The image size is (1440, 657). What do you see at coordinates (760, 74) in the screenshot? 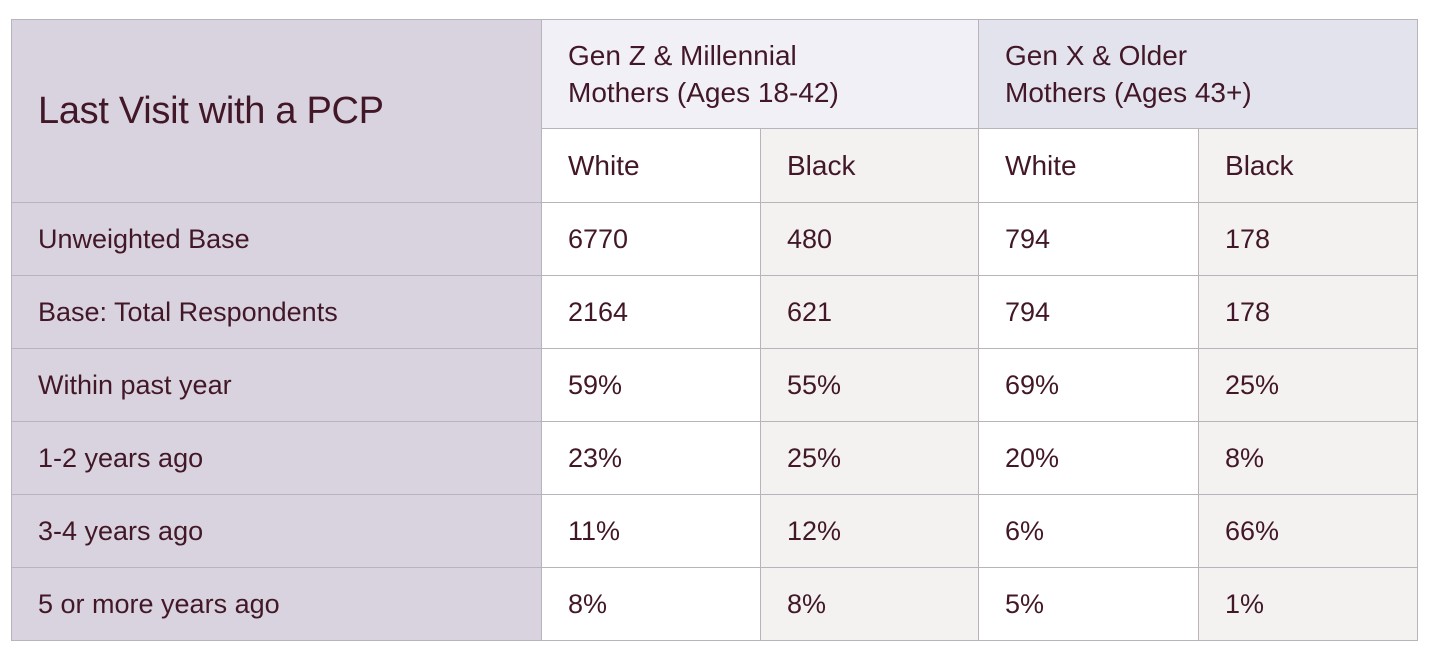
I see `group-header-genz-millennial: Gen Z & Millennial Mothers (Ages 18-42)` at bounding box center [760, 74].